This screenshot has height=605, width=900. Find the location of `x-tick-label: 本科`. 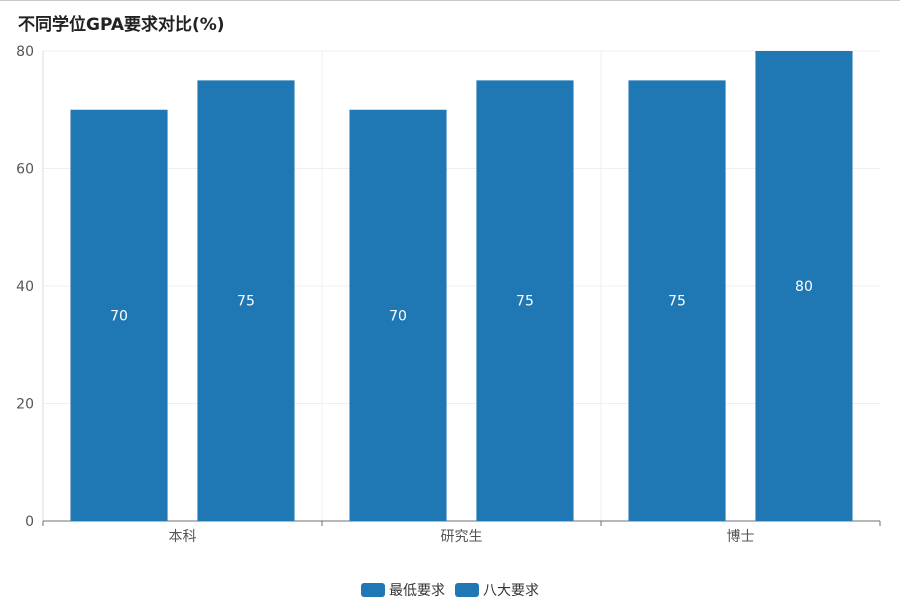

x-tick-label: 本科 is located at coordinates (183, 537).